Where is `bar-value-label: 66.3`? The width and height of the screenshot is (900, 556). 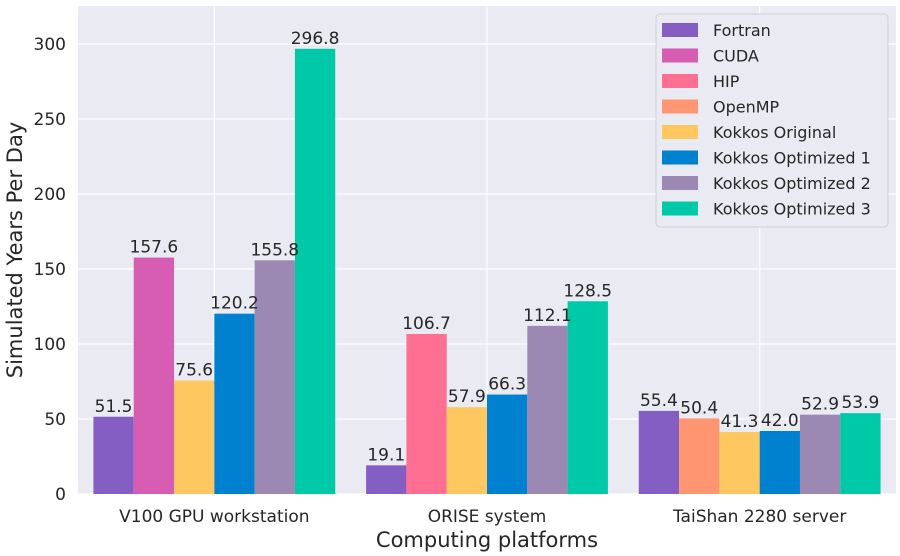 bar-value-label: 66.3 is located at coordinates (507, 385).